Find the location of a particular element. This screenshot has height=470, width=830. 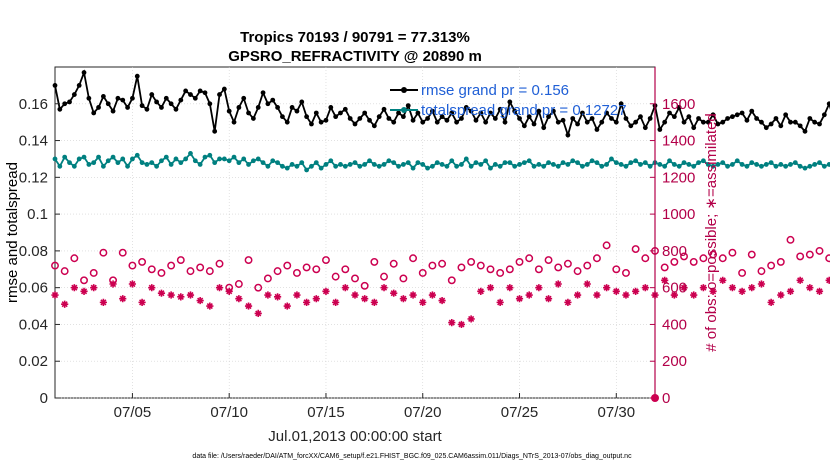

rmse-series is located at coordinates (441, 104).